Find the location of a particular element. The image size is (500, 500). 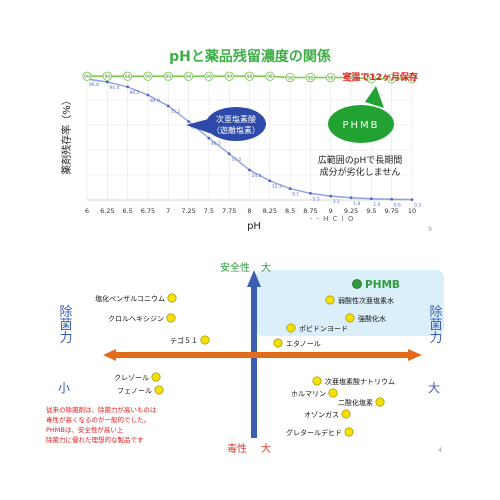

phmb-marker is located at coordinates (357, 284).